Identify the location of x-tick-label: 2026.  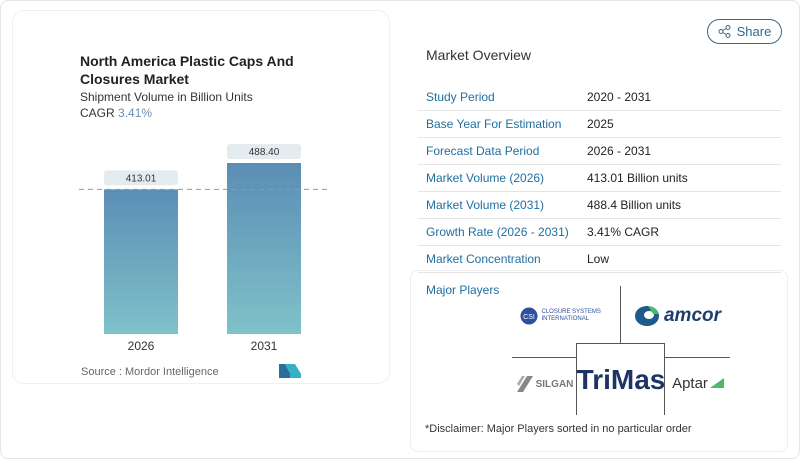
(141, 346).